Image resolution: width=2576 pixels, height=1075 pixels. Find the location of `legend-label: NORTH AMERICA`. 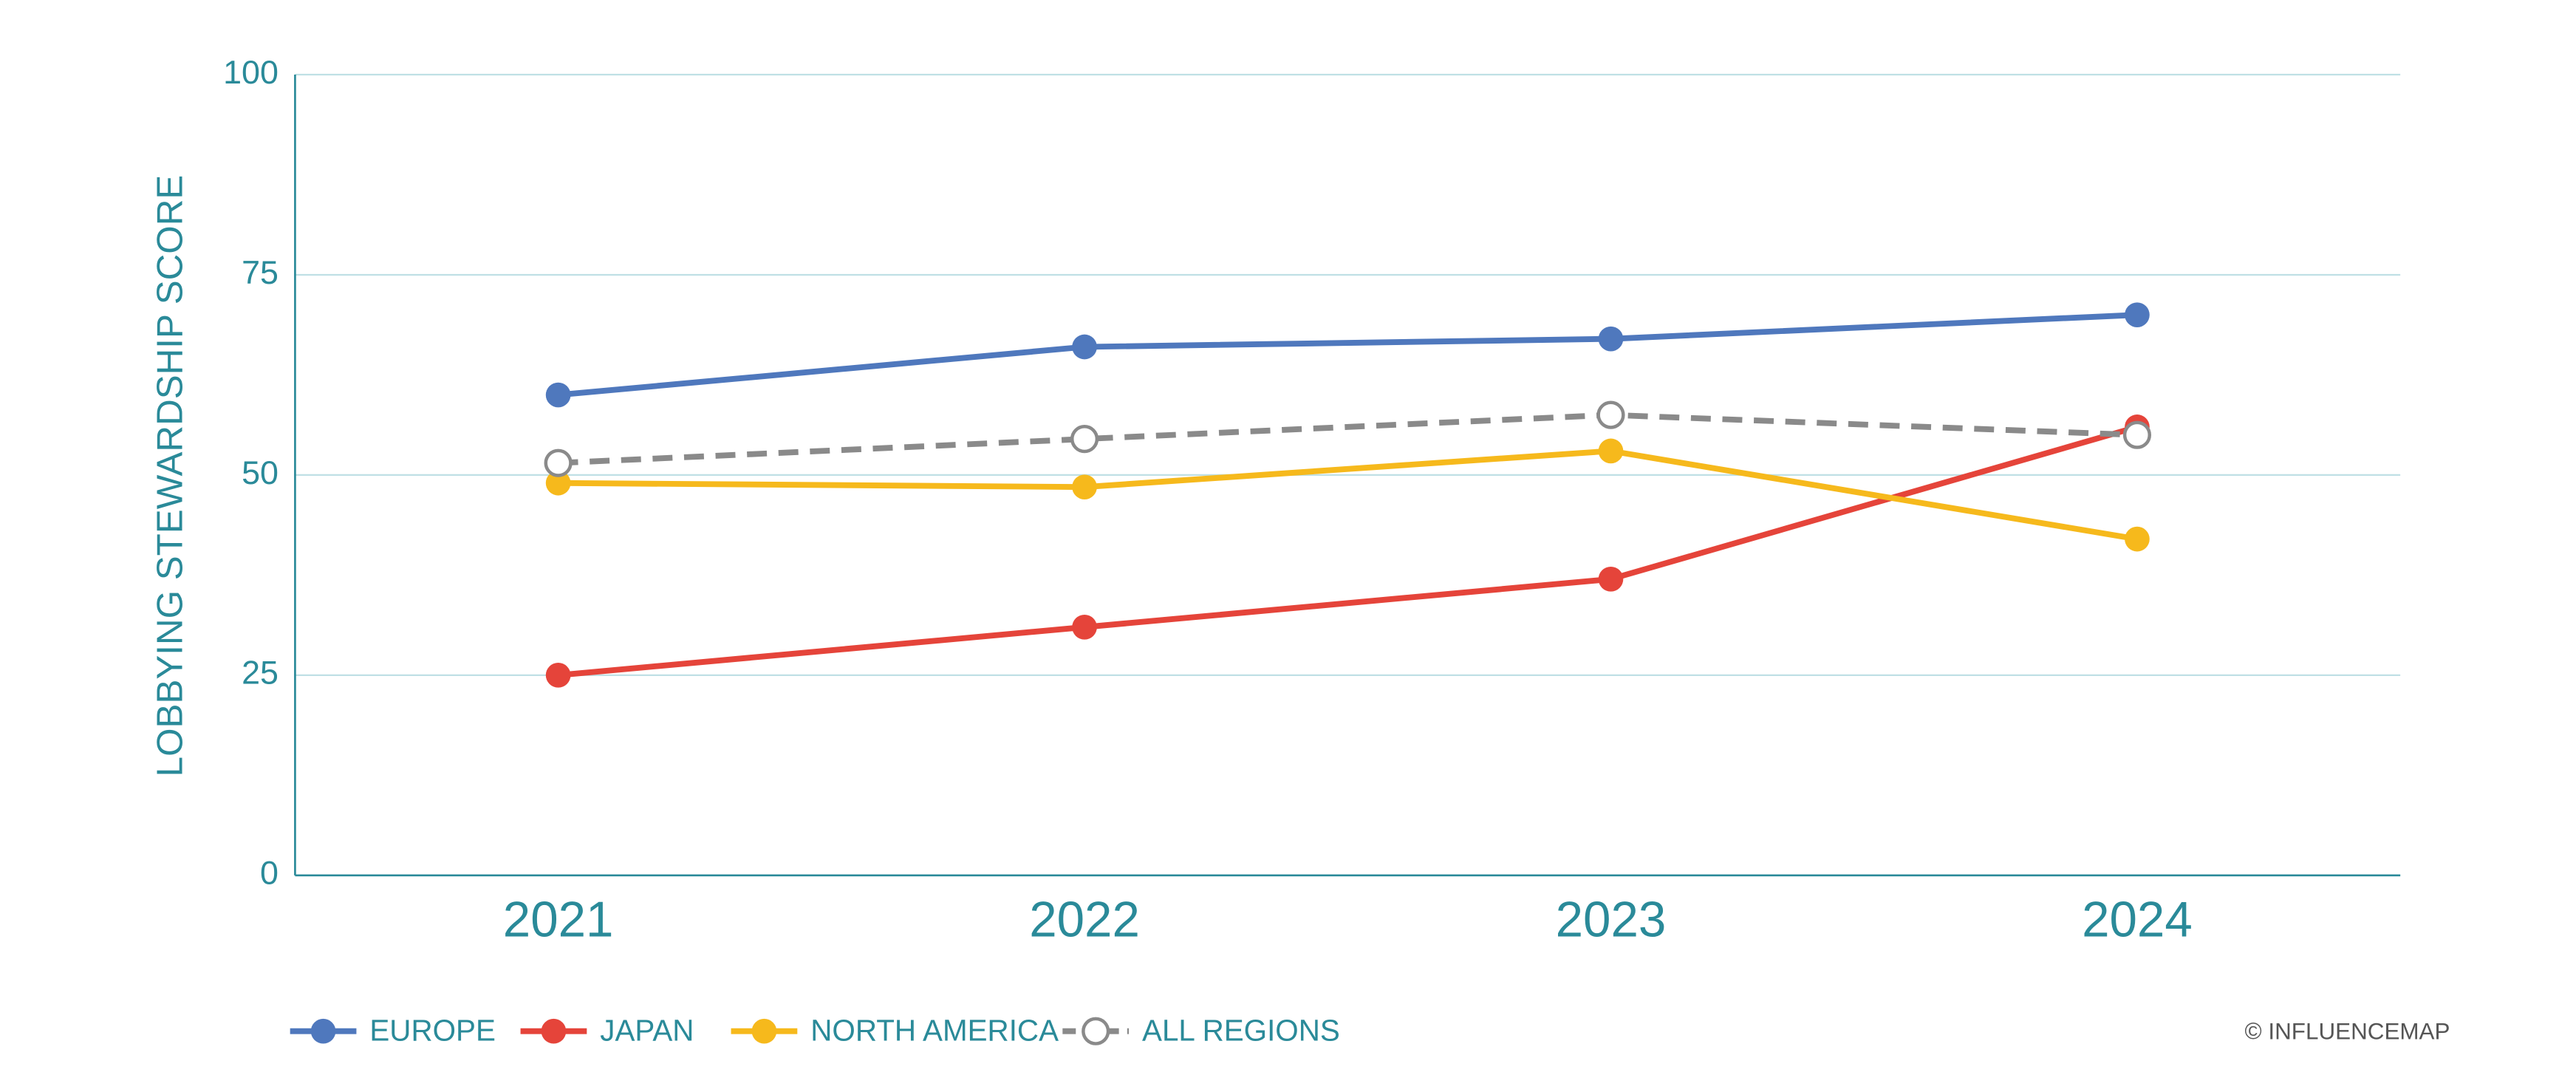

legend-label: NORTH AMERICA is located at coordinates (934, 1031).